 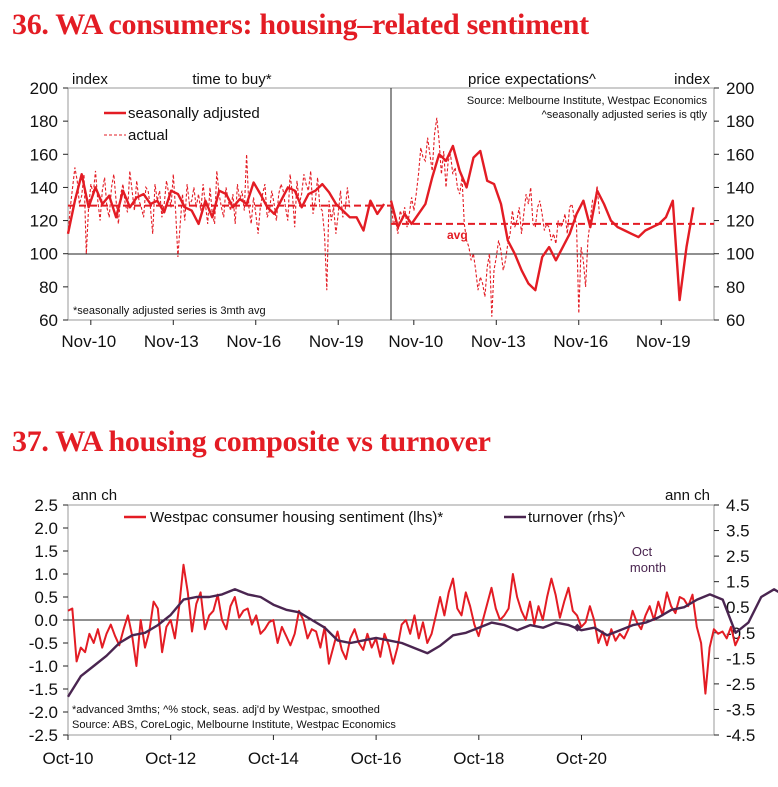 I want to click on chart36-ytick-left: 140, so click(x=44, y=187).